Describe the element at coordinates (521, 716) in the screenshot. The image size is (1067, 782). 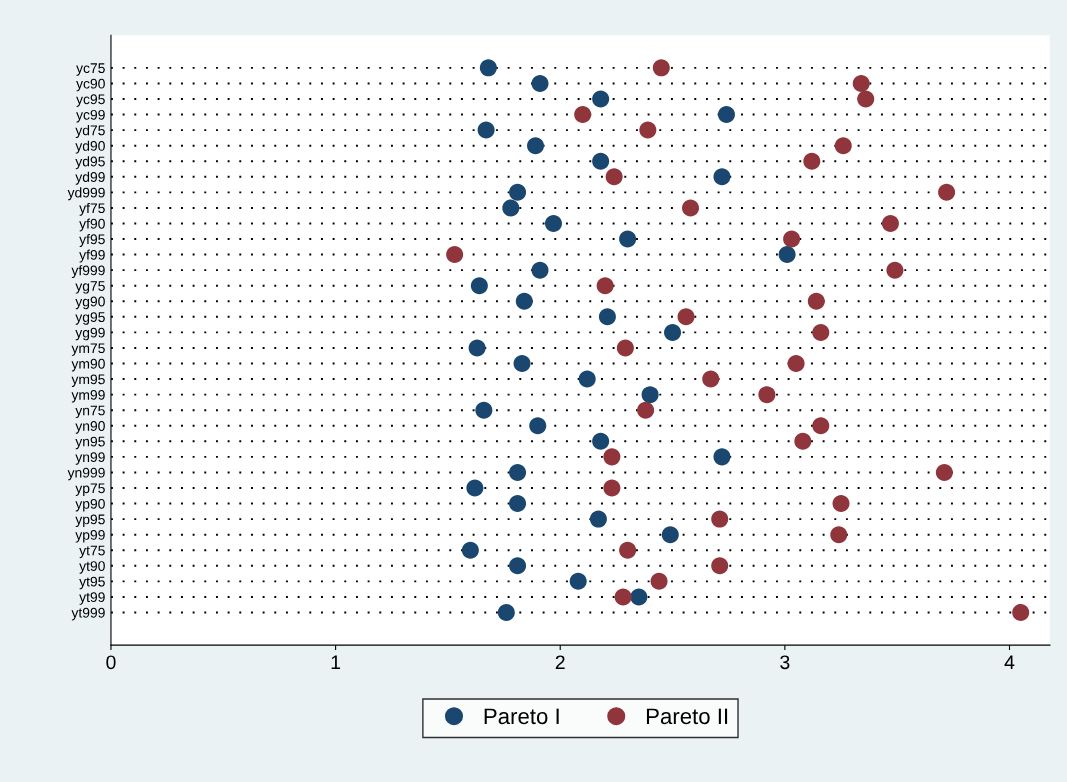
I see `legend-label: Pareto I` at that location.